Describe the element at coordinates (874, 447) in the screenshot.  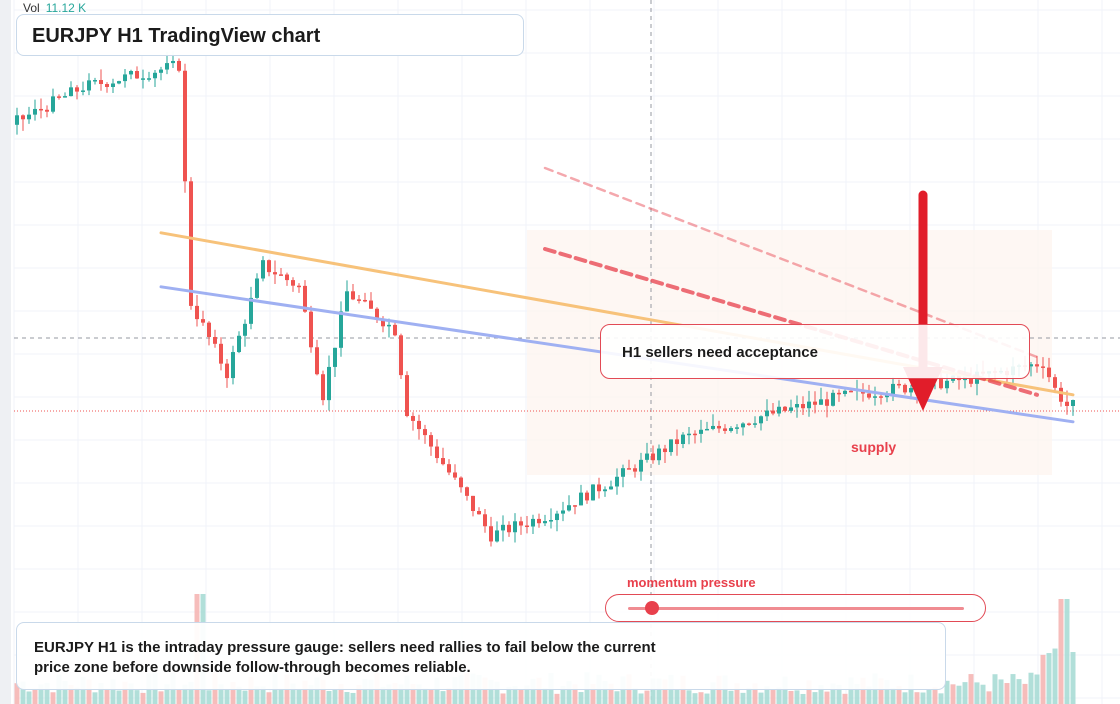
I see `supply-zone-label: supply` at that location.